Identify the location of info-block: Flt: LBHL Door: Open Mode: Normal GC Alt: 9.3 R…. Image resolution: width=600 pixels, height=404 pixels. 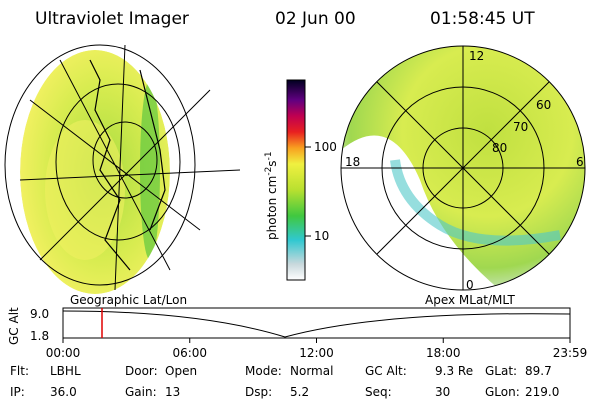
(284, 381).